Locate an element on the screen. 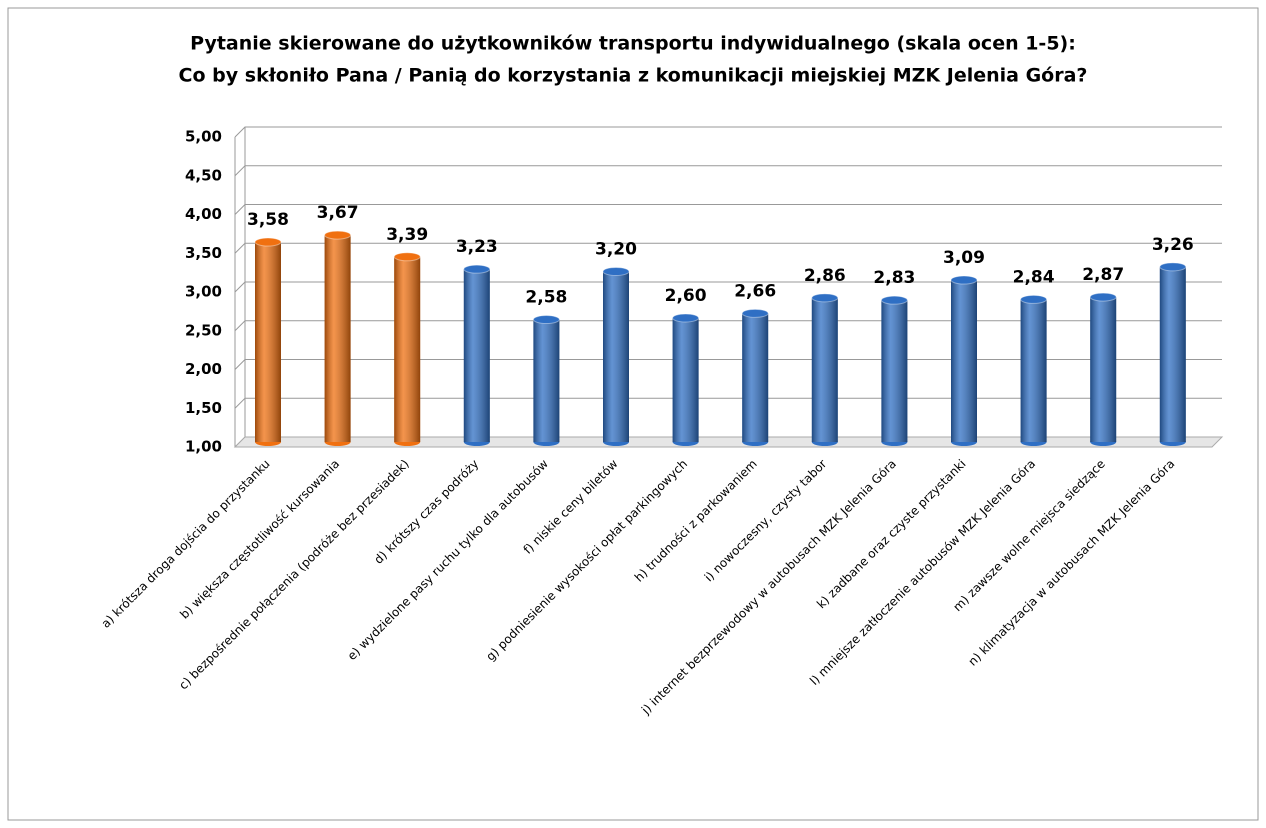 This screenshot has width=1266, height=828. y-tick-label: 4,00 is located at coordinates (203, 214).